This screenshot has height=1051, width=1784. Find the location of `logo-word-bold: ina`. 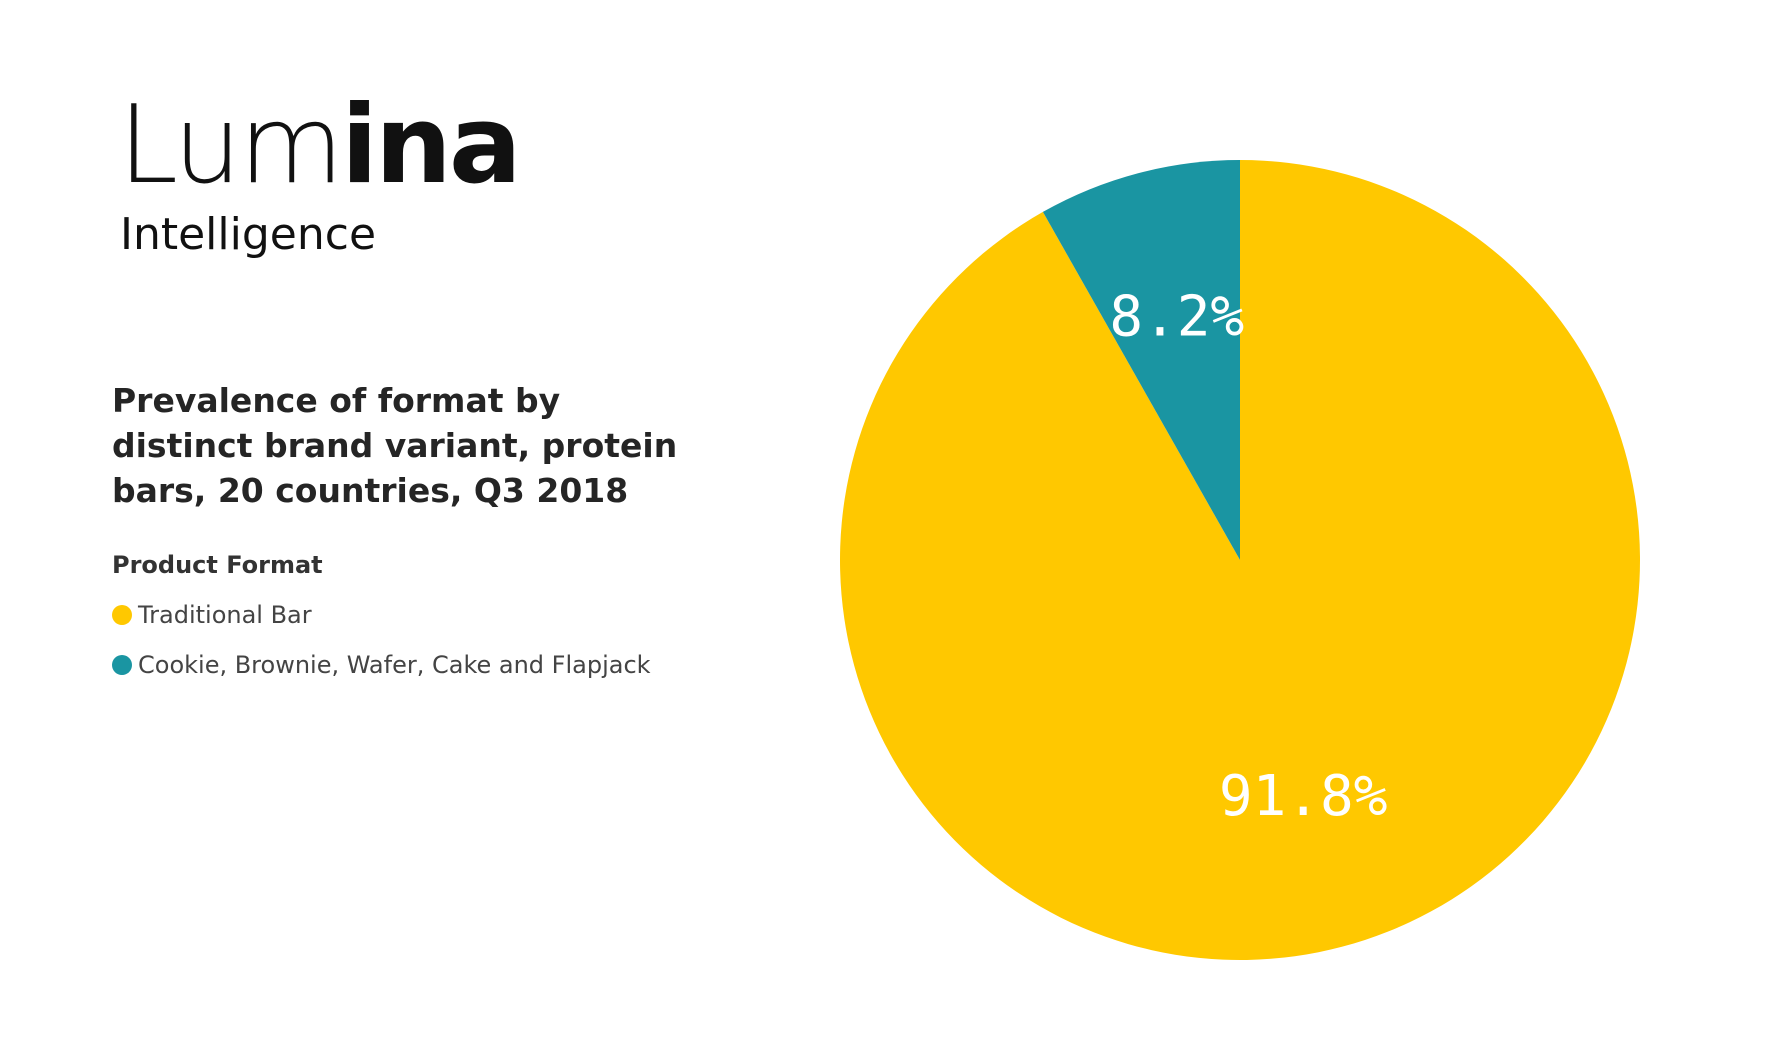

logo-word-bold: ina is located at coordinates (431, 145).